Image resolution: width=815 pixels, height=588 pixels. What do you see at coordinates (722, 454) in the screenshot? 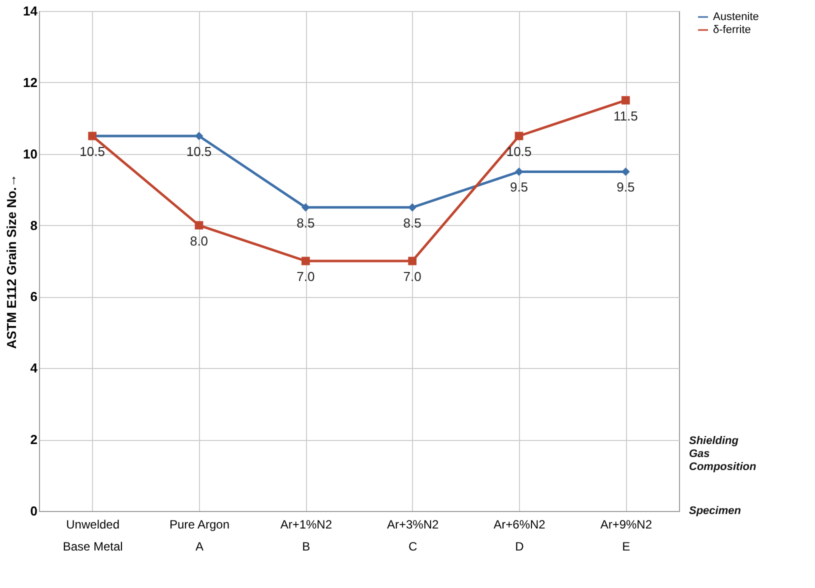
I see `text: Shielding Gas Composition` at bounding box center [722, 454].